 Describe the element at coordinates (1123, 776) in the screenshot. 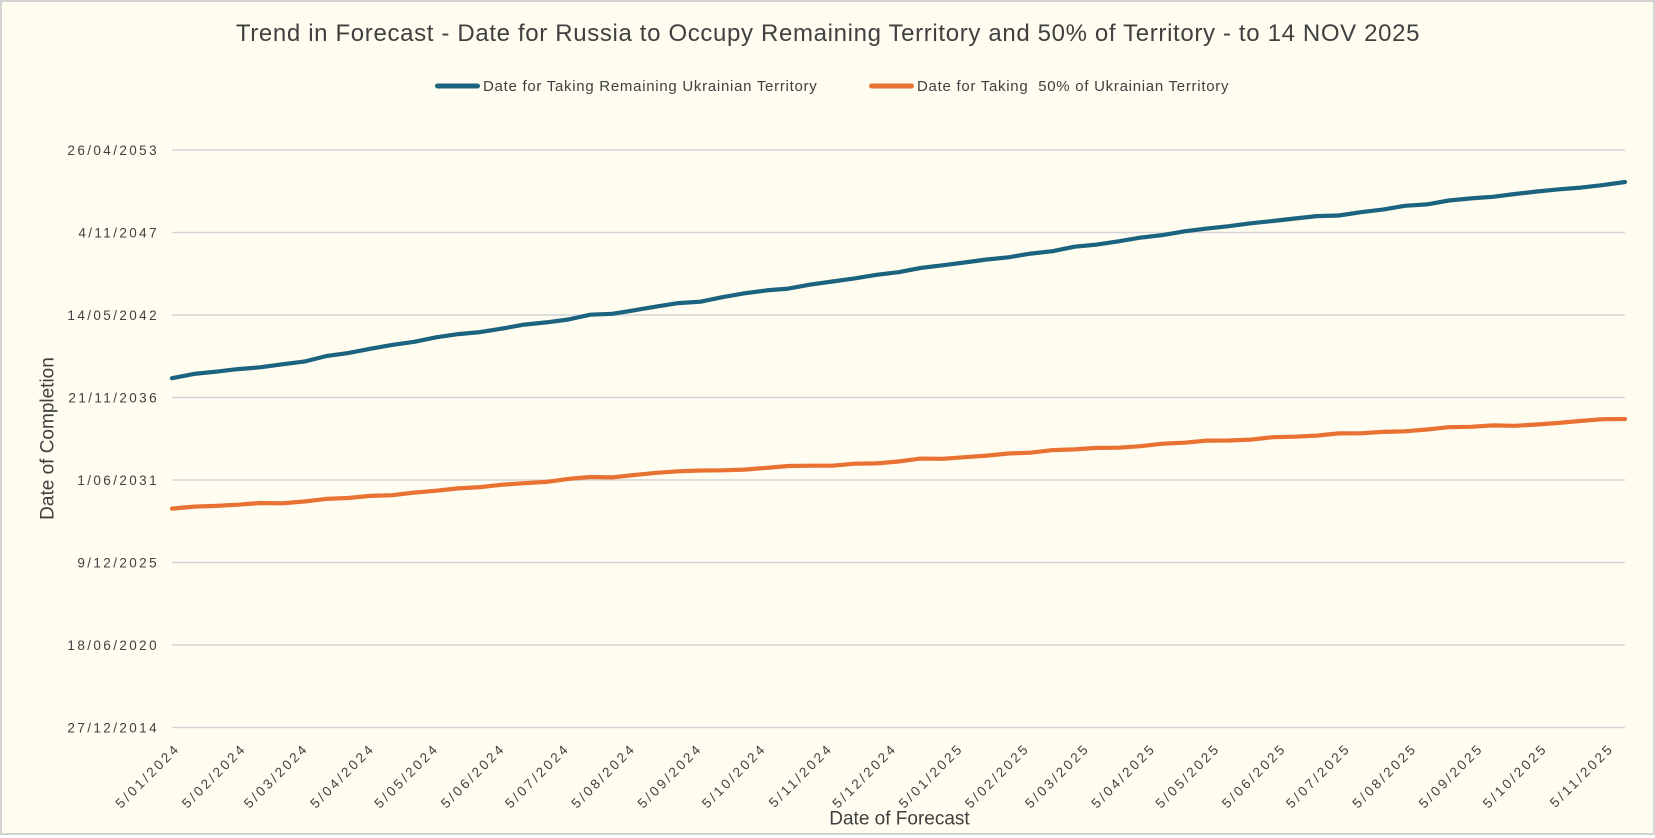

I see `svg-text: 5/04/2025` at that location.